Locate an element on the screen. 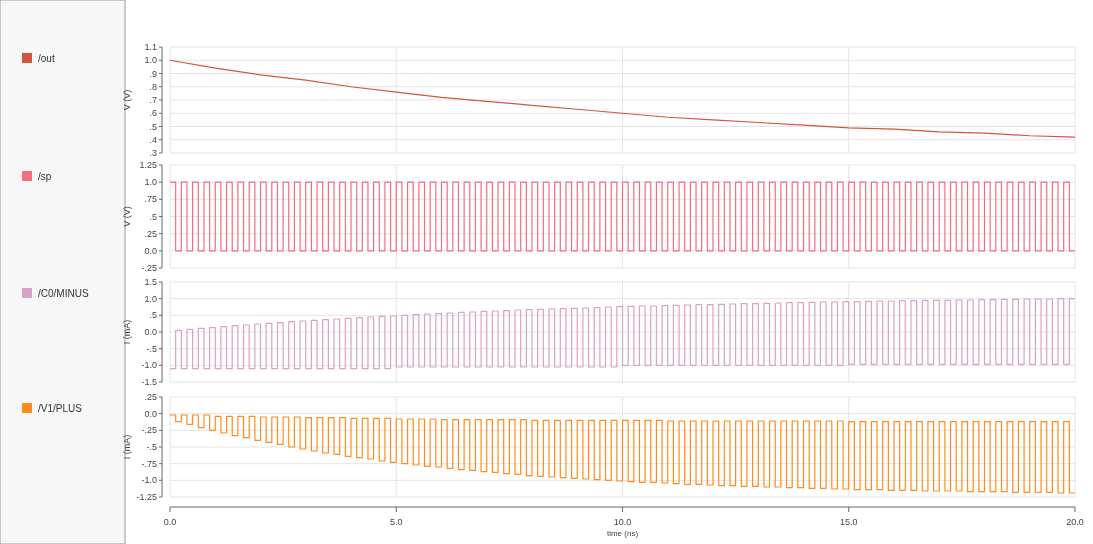 The image size is (1093, 544). y-tick-label: .7 is located at coordinates (153, 100).